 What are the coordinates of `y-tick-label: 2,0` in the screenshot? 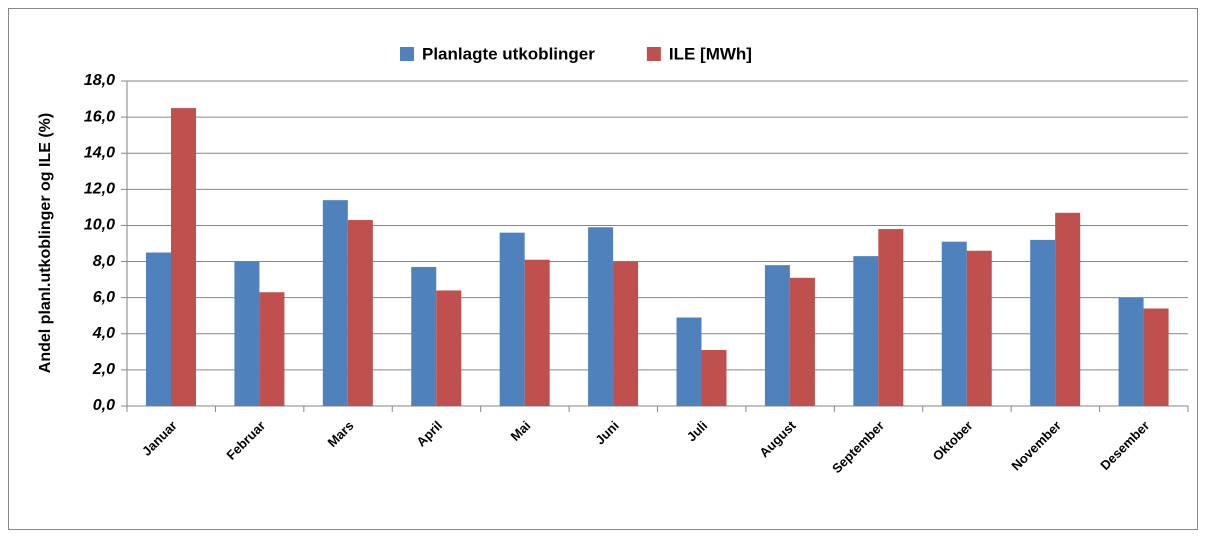 It's located at (103, 369).